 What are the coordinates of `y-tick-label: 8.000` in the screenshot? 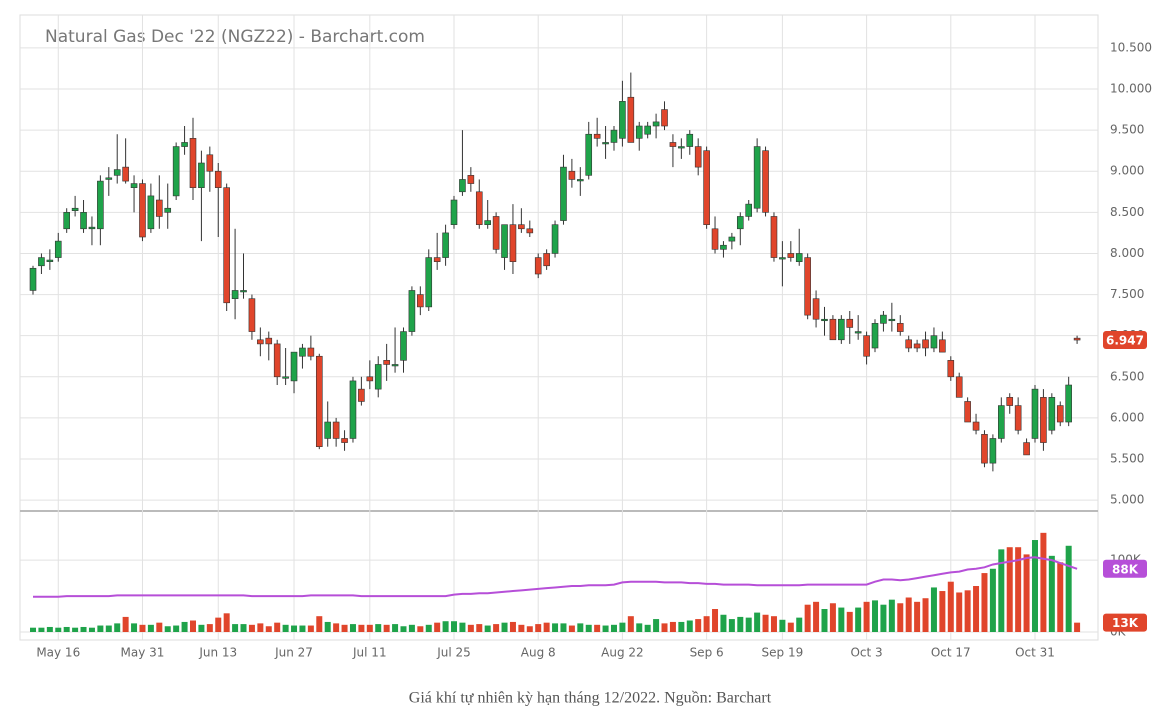 It's located at (1127, 253).